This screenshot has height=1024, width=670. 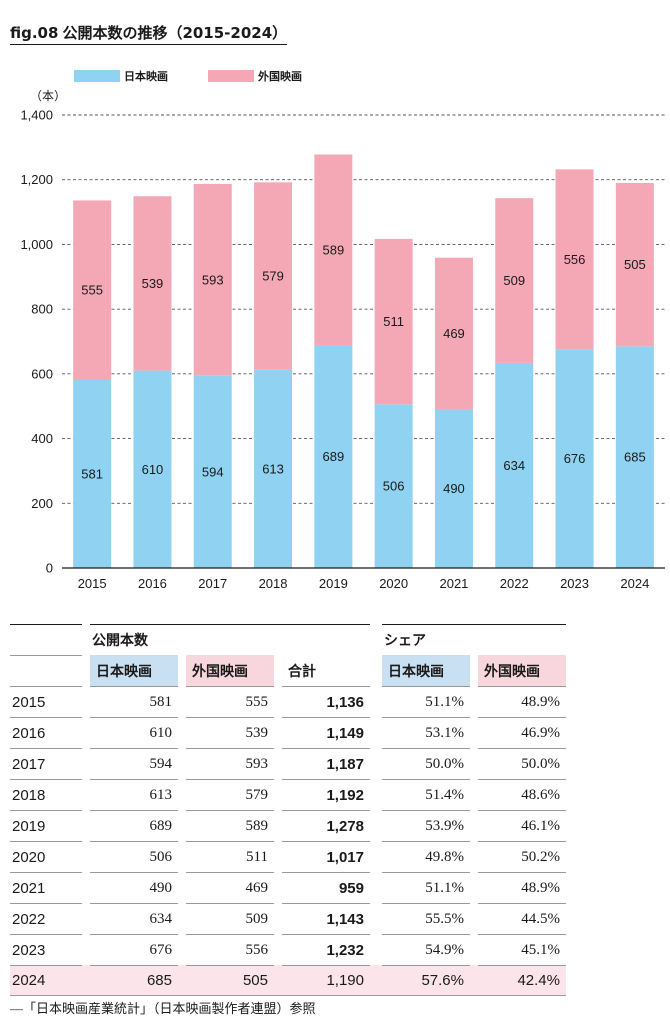 I want to click on x-tick-label: 2022, so click(x=514, y=583).